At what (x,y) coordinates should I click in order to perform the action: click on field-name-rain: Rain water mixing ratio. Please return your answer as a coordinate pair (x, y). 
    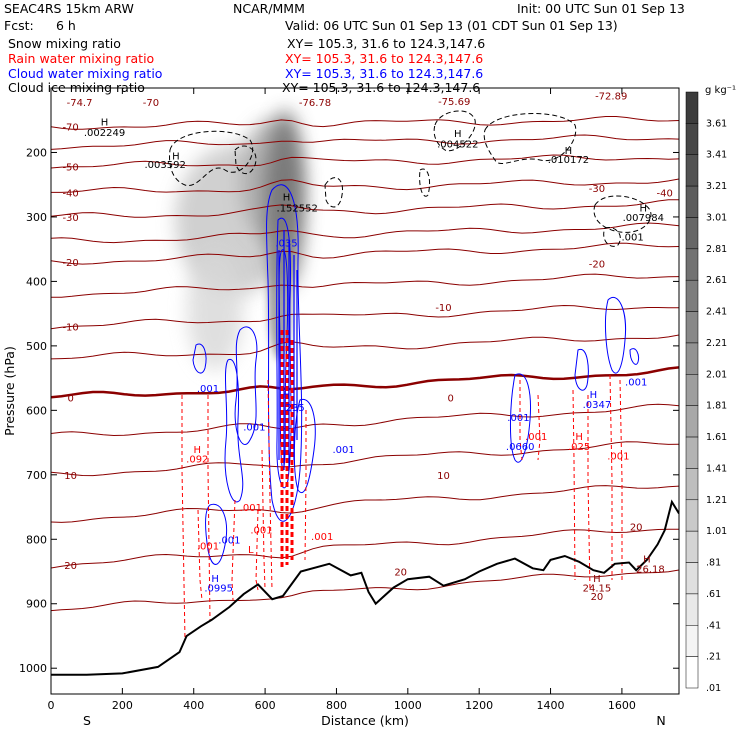
    Looking at the image, I should click on (81, 58).